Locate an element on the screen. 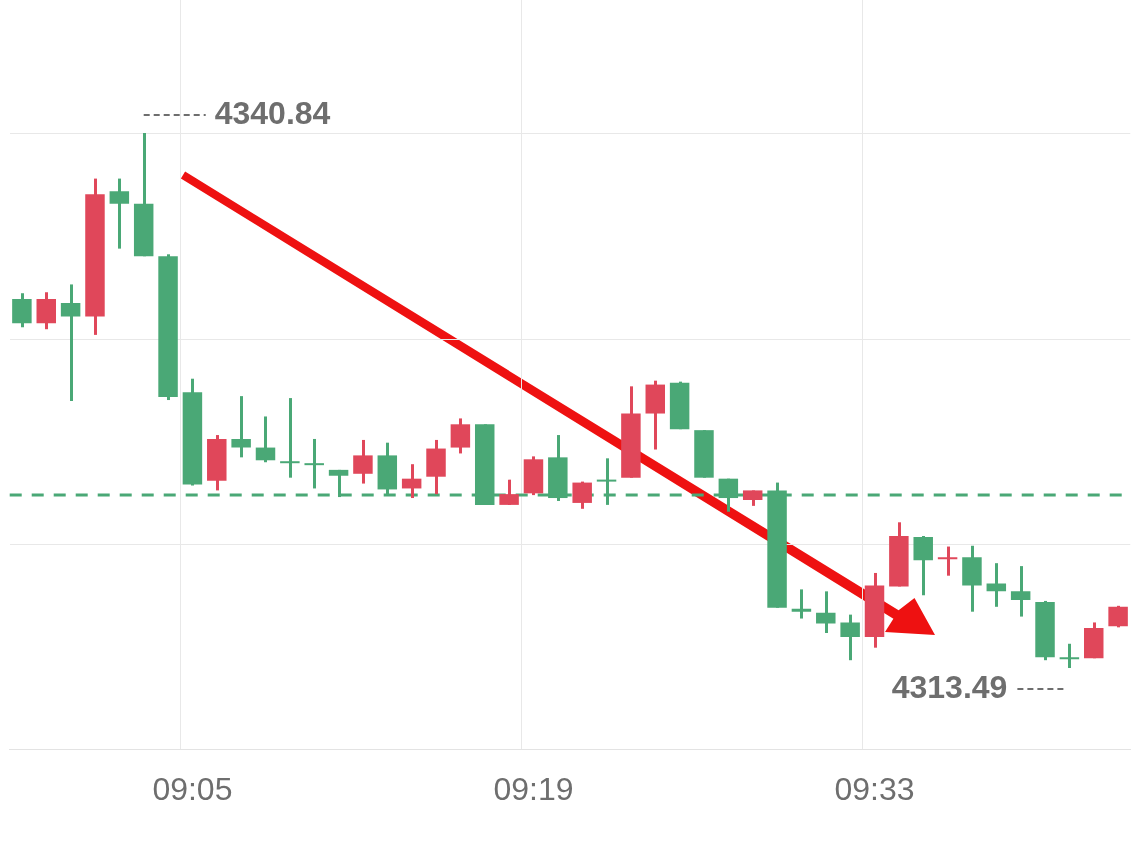 This screenshot has width=1140, height=846. x-tick-label: 09:05 is located at coordinates (192, 788).